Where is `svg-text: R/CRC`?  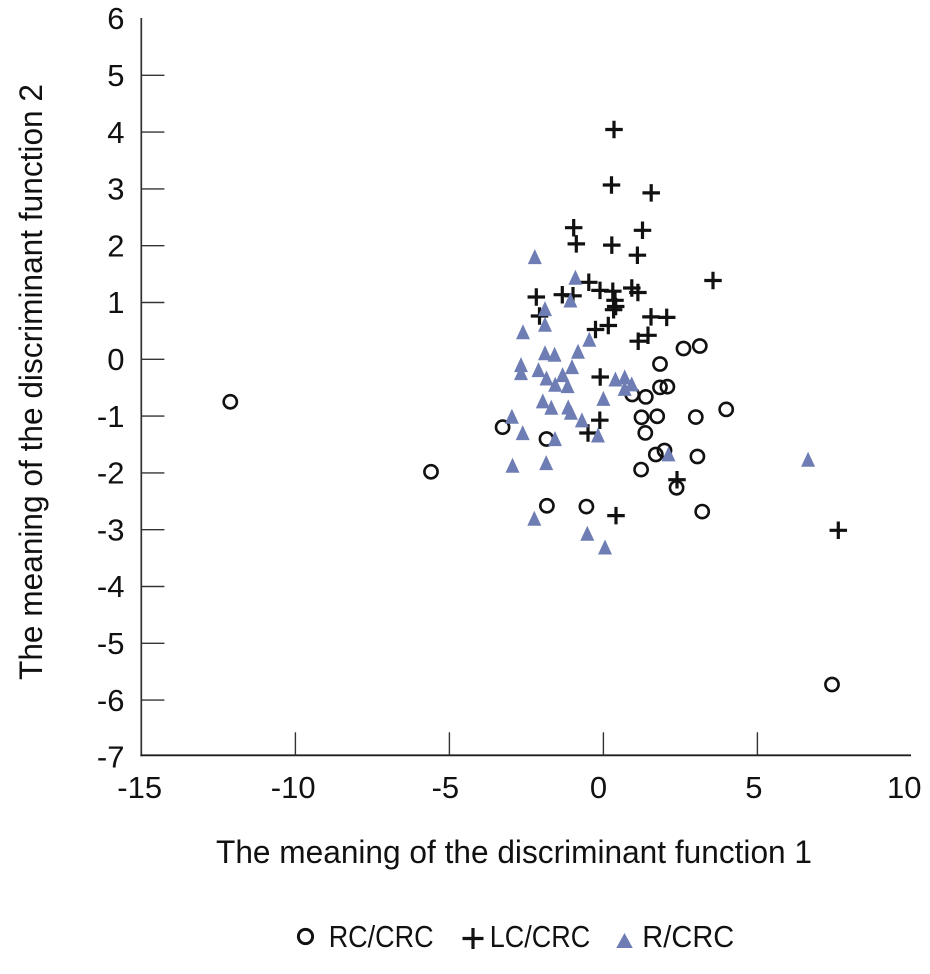
svg-text: R/CRC is located at coordinates (688, 936).